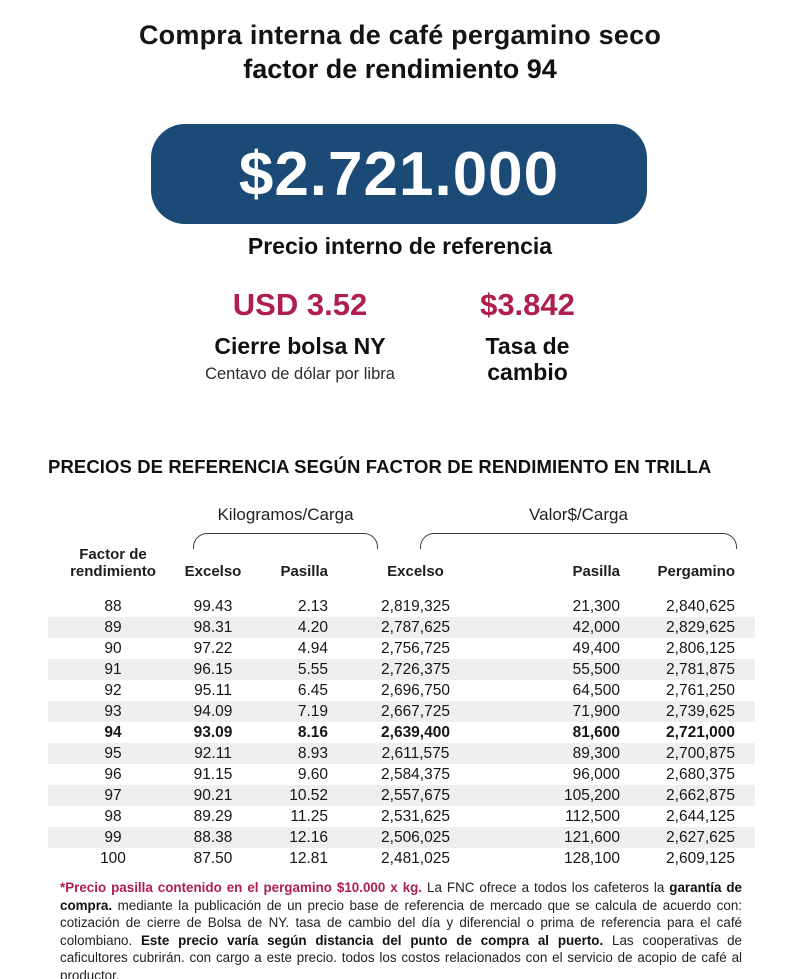 The width and height of the screenshot is (800, 979). Describe the element at coordinates (596, 627) in the screenshot. I see `table-cell: 42,000` at that location.